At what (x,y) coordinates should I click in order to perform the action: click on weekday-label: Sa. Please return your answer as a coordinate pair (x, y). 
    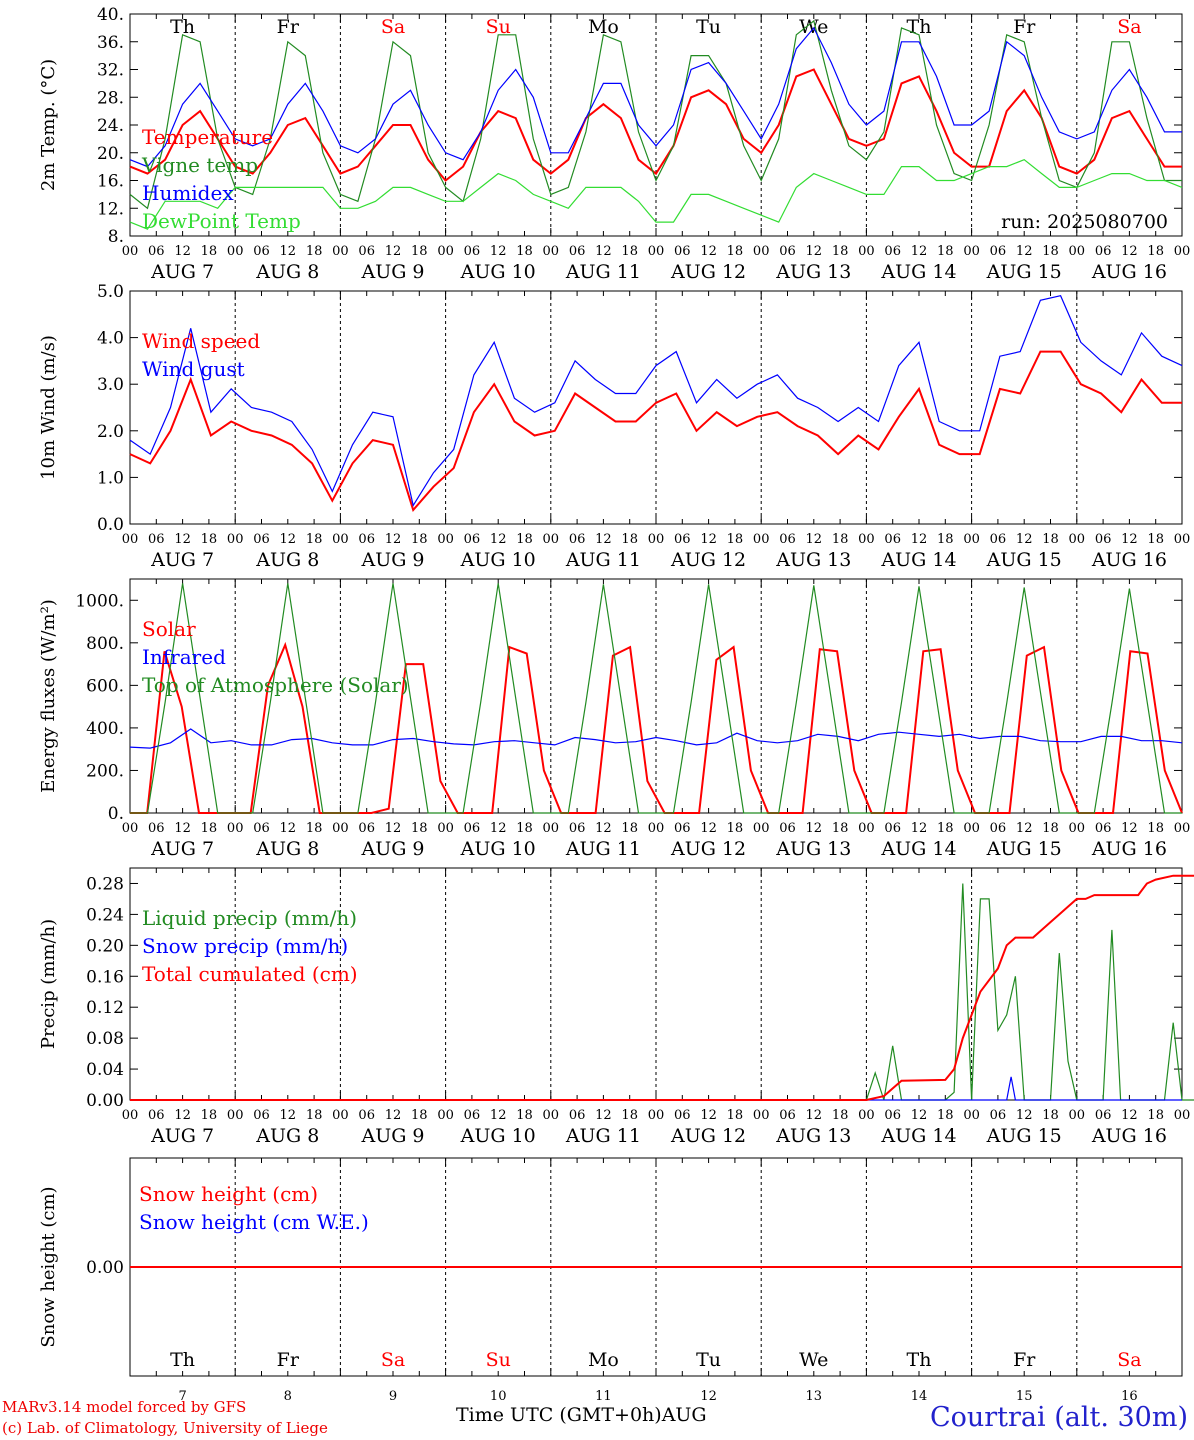
    Looking at the image, I should click on (1129, 1360).